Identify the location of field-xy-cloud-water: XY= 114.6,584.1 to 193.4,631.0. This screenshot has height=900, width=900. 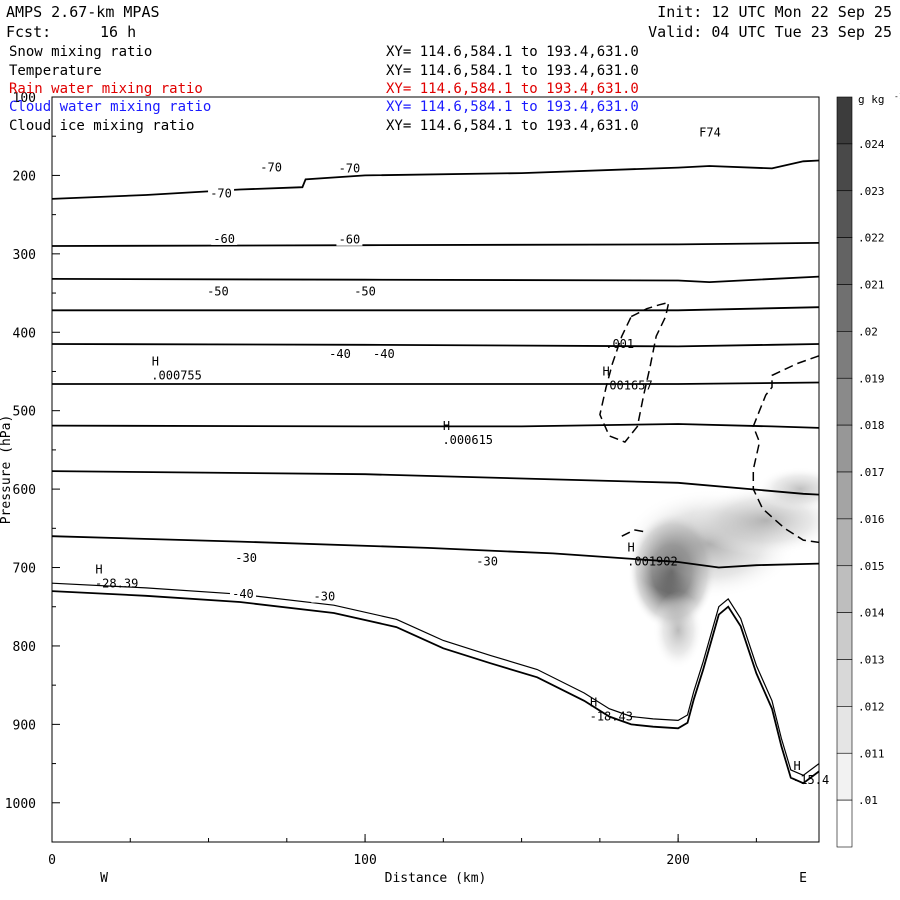
(512, 107).